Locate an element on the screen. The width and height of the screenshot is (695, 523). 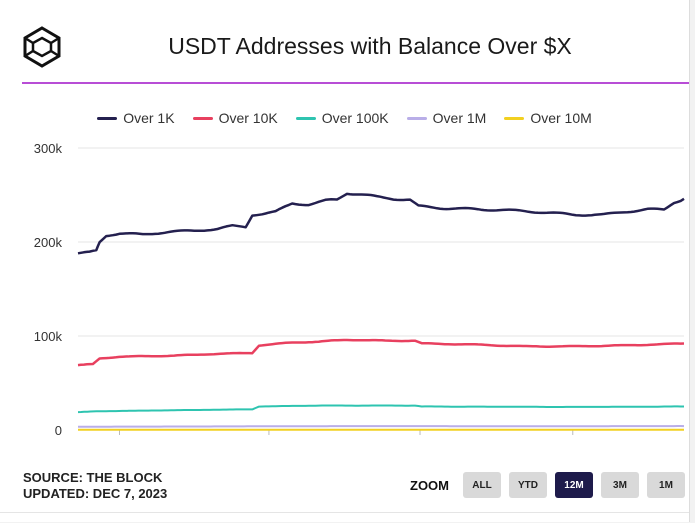
zoom-1m-button: 1M is located at coordinates (666, 485).